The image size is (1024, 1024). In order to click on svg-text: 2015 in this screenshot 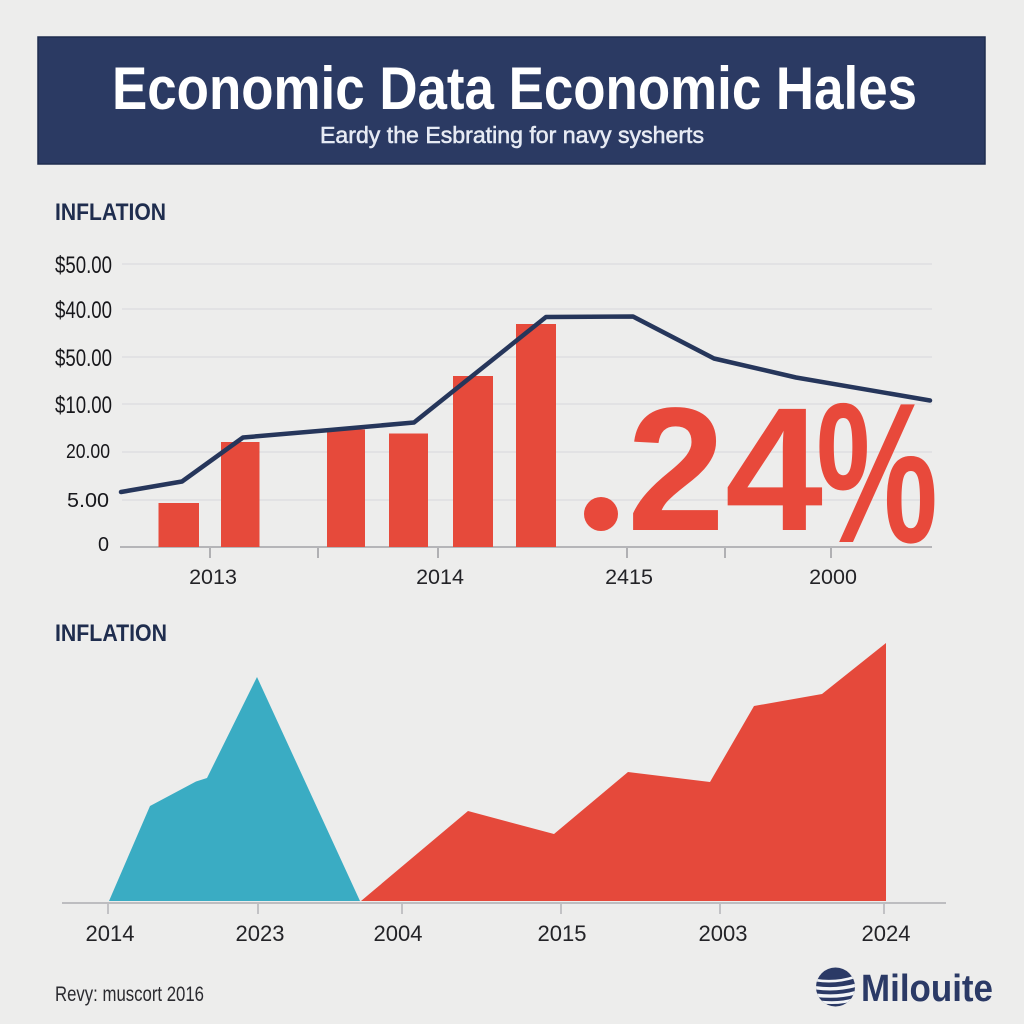, I will do `click(562, 933)`.